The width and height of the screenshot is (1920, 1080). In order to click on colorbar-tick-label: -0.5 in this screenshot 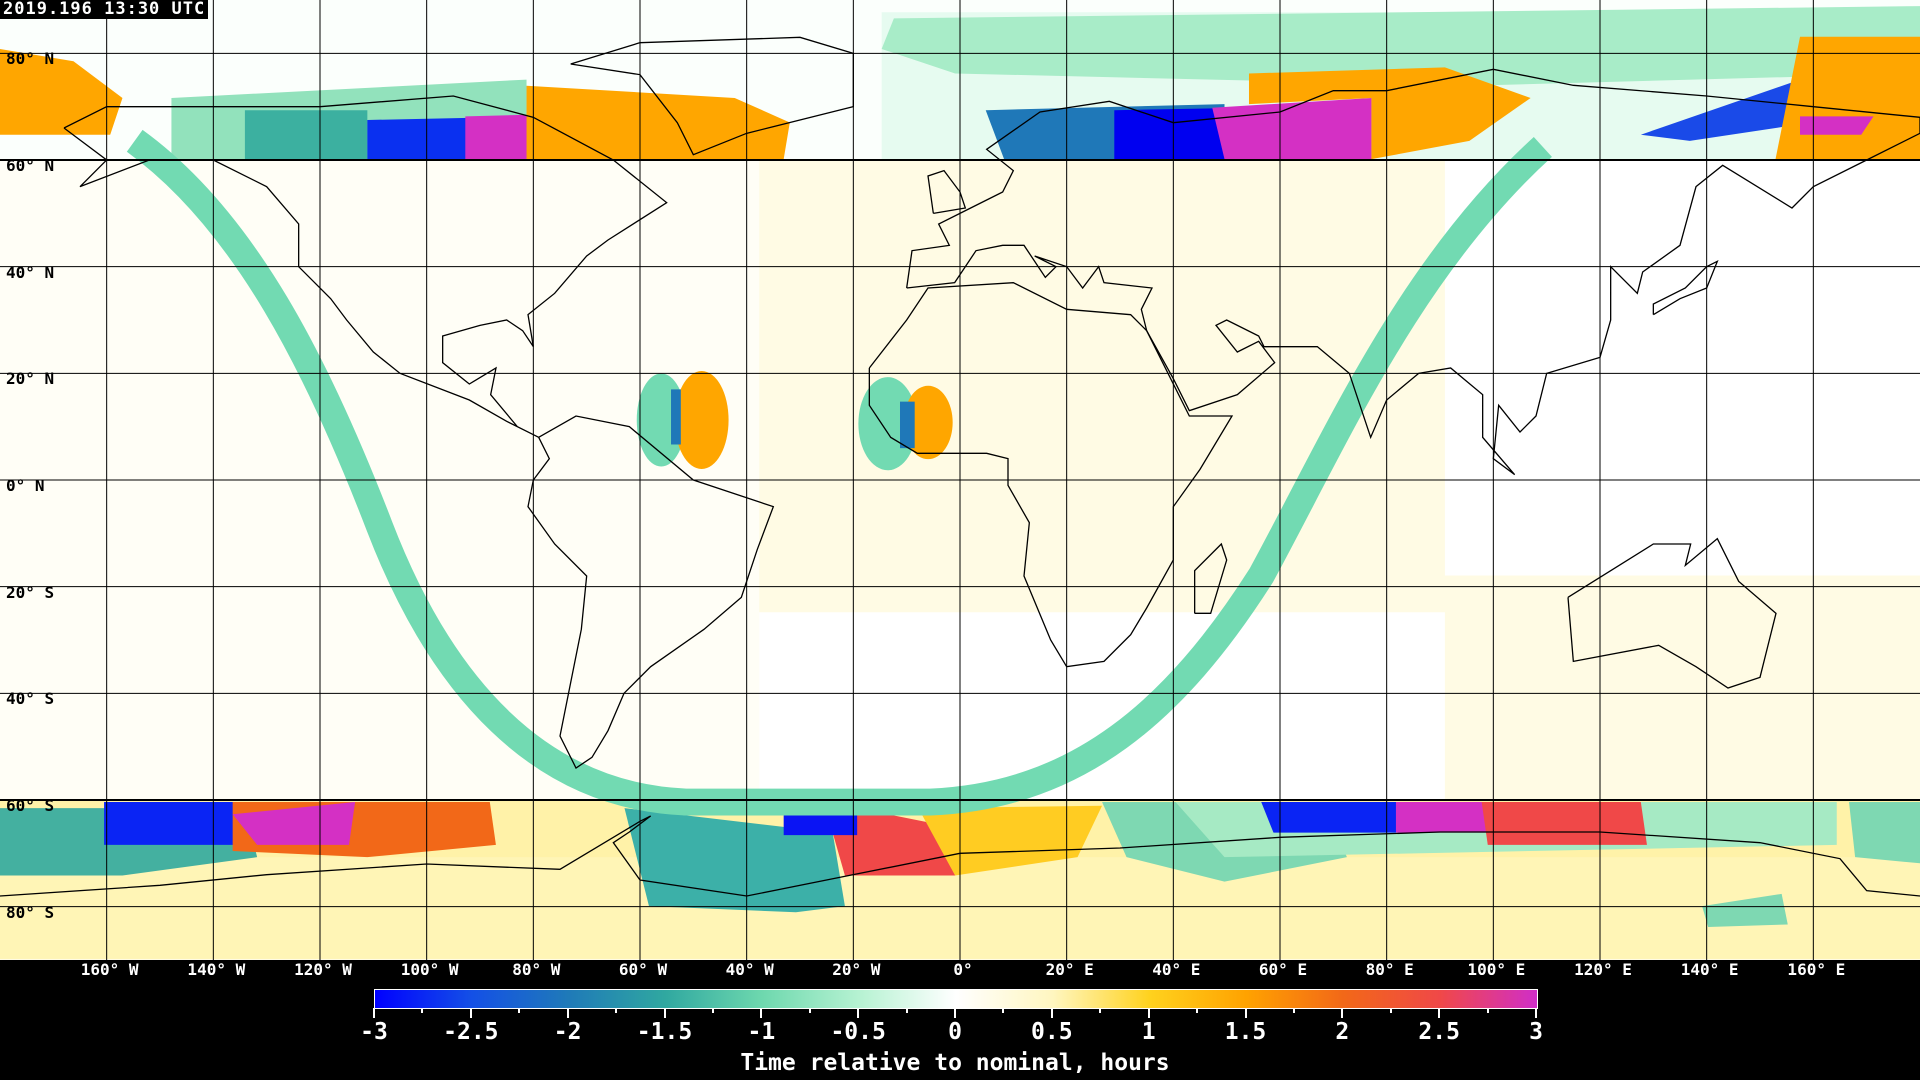, I will do `click(858, 1032)`.